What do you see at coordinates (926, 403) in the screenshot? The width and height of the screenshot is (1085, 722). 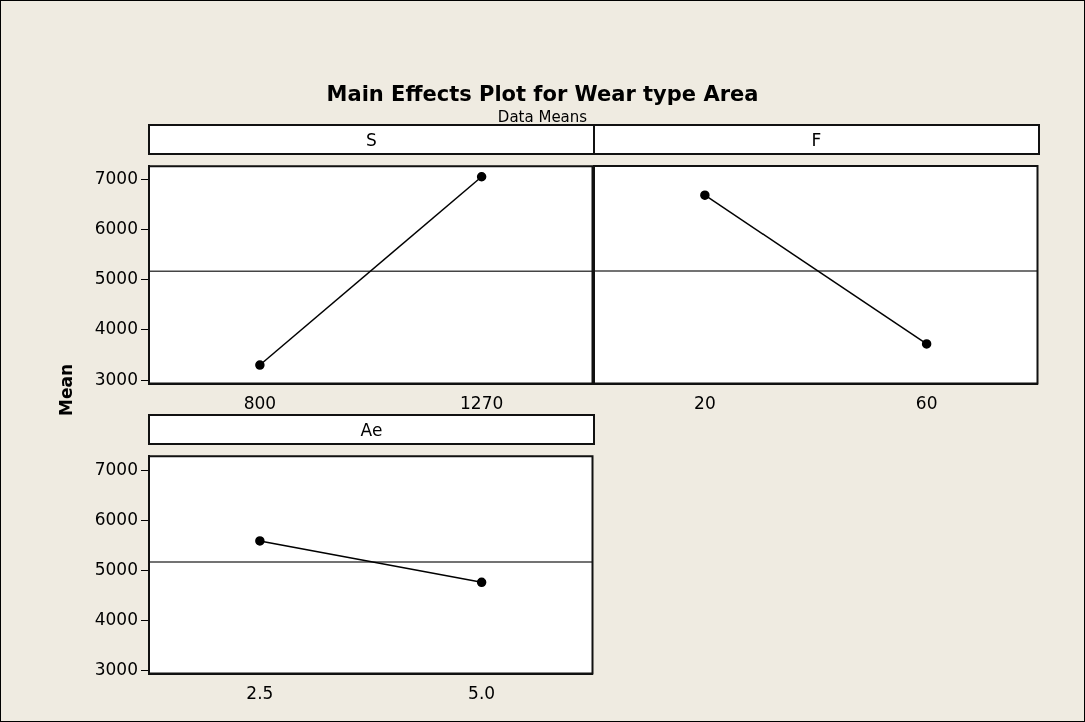 I see `x-tick-label: 60` at bounding box center [926, 403].